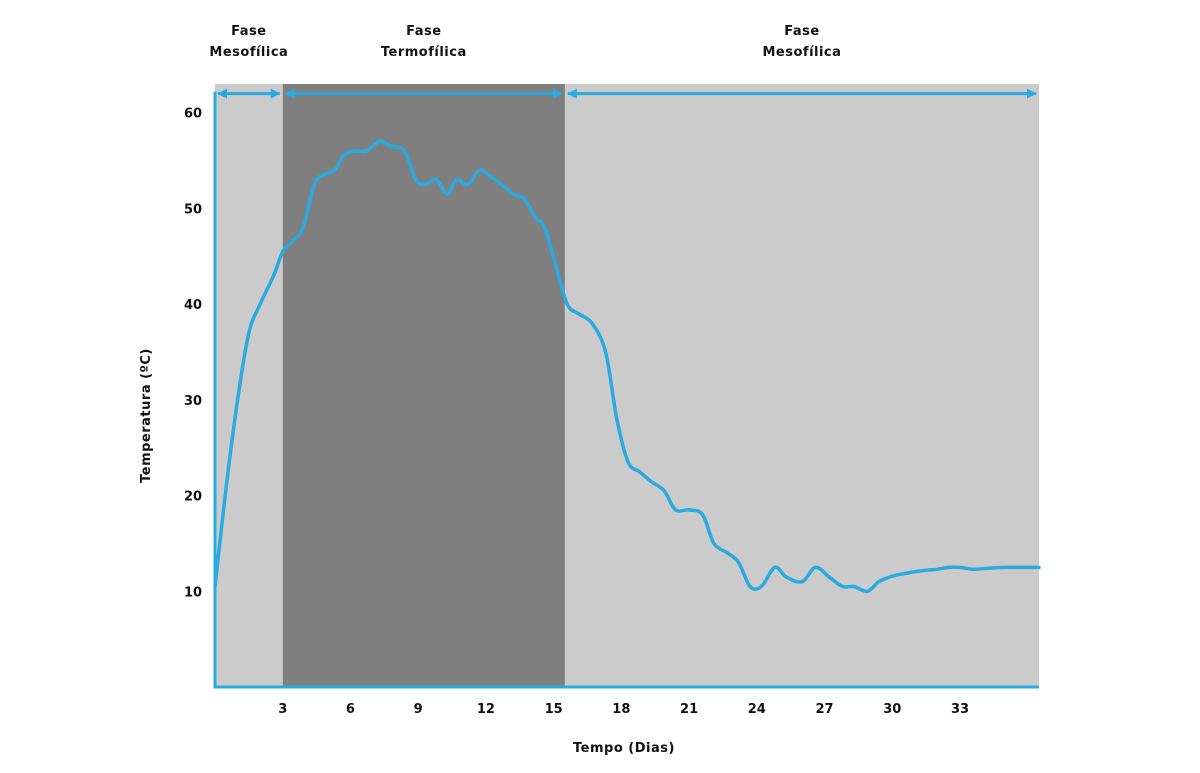 This screenshot has width=1200, height=773. What do you see at coordinates (418, 709) in the screenshot?
I see `x-tick-label: 9` at bounding box center [418, 709].